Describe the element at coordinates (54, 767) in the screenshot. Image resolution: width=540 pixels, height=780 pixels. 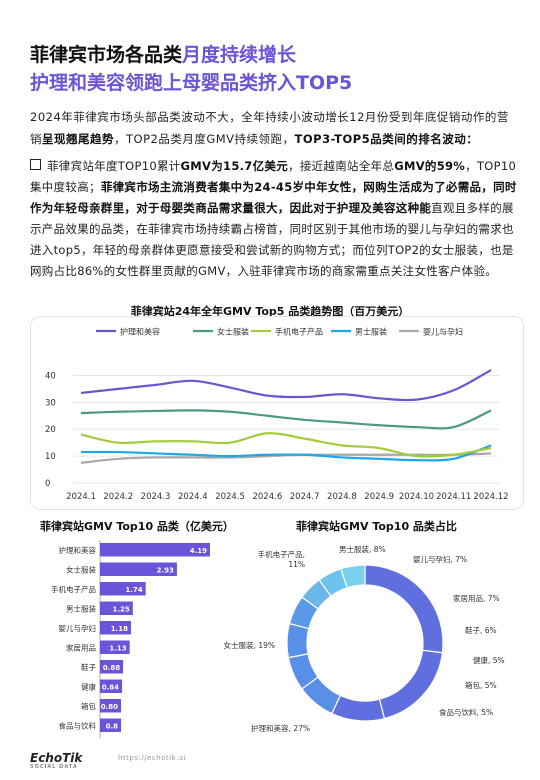
I see `logo-subtitle: SOCIAL DATA` at that location.